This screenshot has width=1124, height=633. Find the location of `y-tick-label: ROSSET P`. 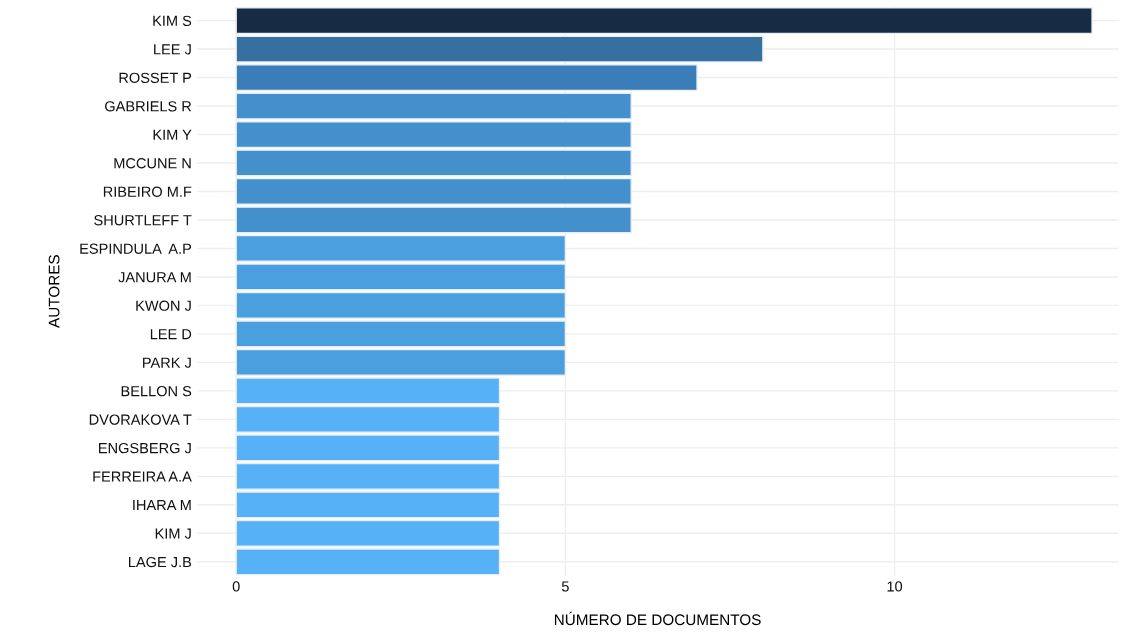

y-tick-label: ROSSET P is located at coordinates (155, 77).